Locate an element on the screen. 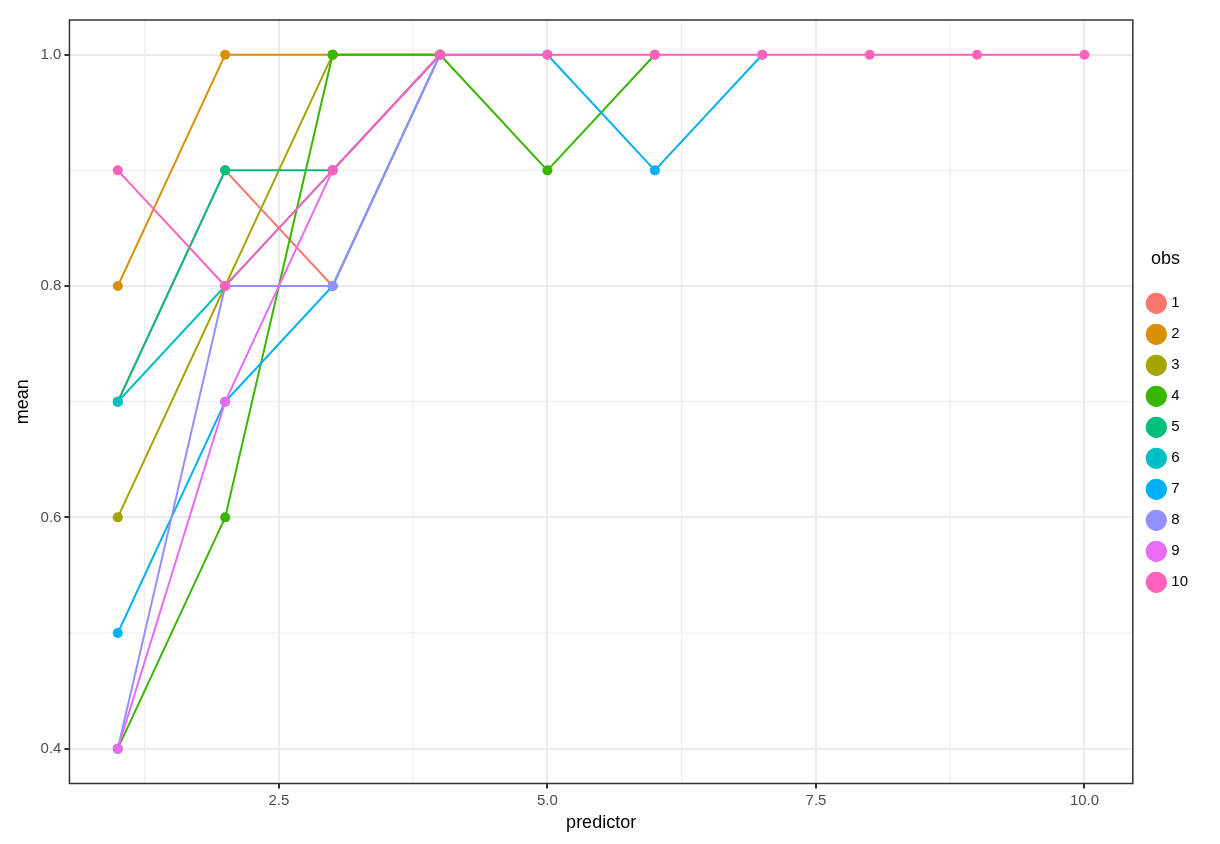 This screenshot has width=1220, height=844. legend-label: 5 is located at coordinates (1175, 426).